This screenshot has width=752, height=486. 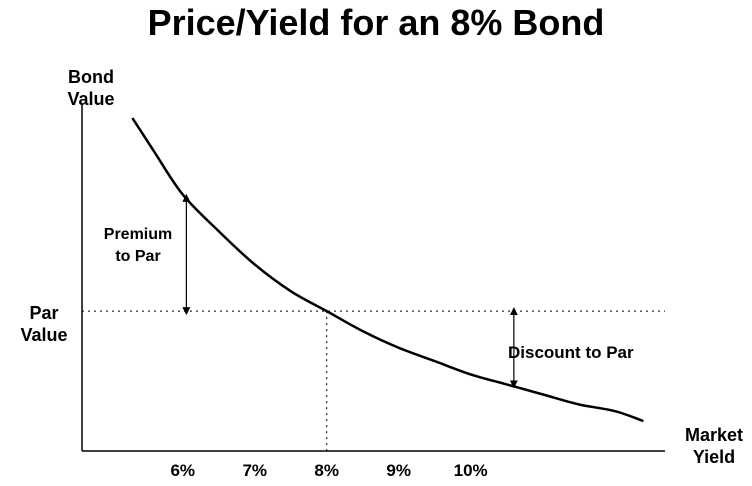 I want to click on y-axis-label-line-2: Value, so click(x=91, y=99).